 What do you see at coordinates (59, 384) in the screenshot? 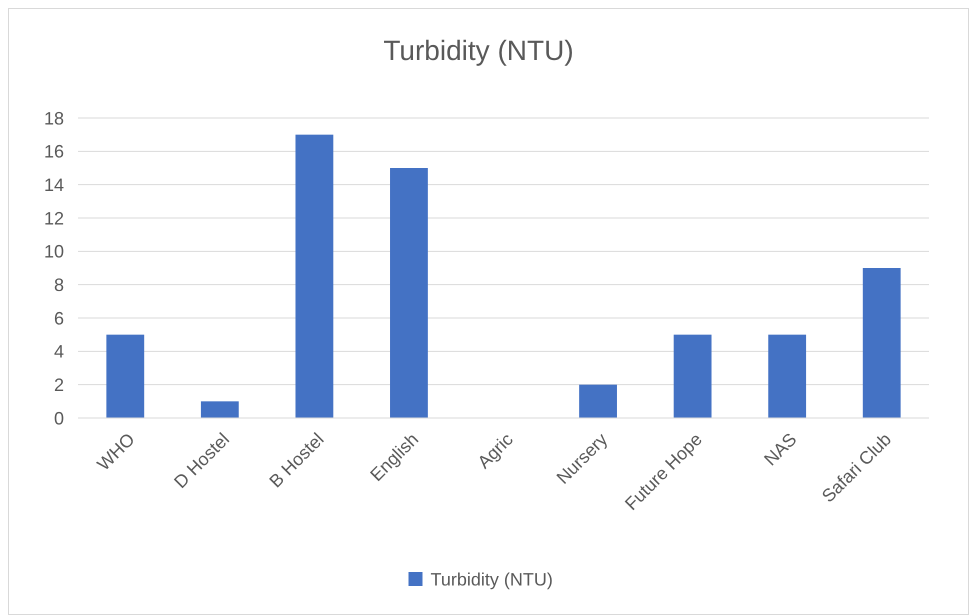
I see `y-tick-label: 2` at bounding box center [59, 384].